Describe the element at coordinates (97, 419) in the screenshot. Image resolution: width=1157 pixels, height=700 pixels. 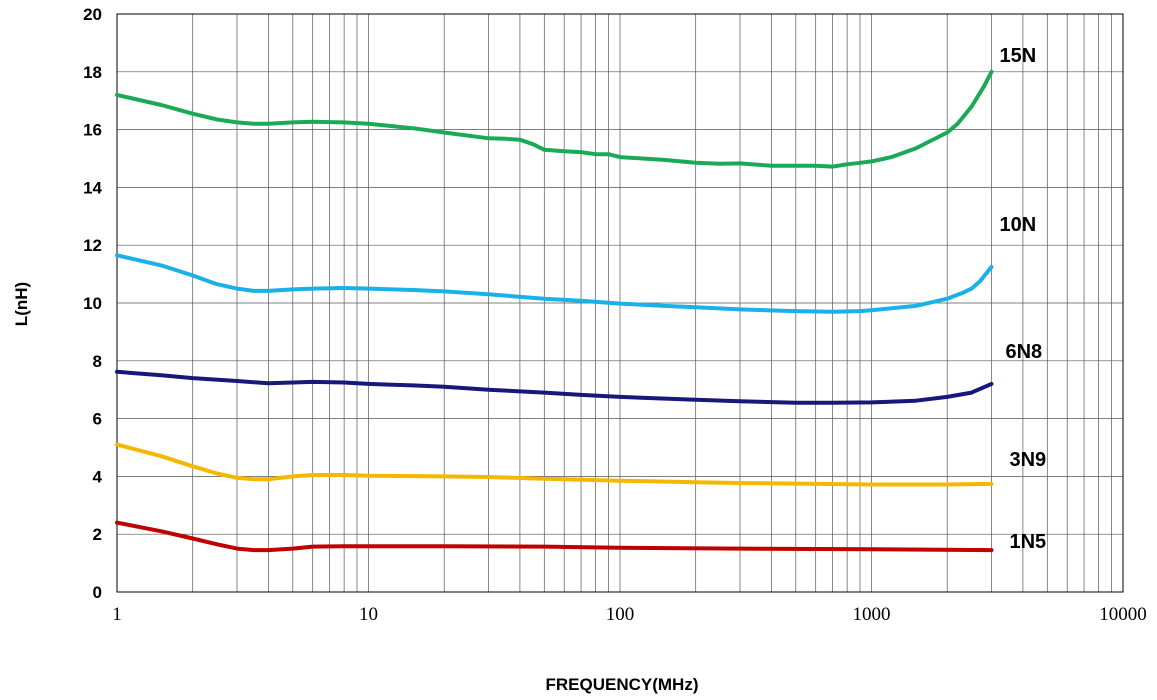
I see `y-tick-label: 6` at that location.